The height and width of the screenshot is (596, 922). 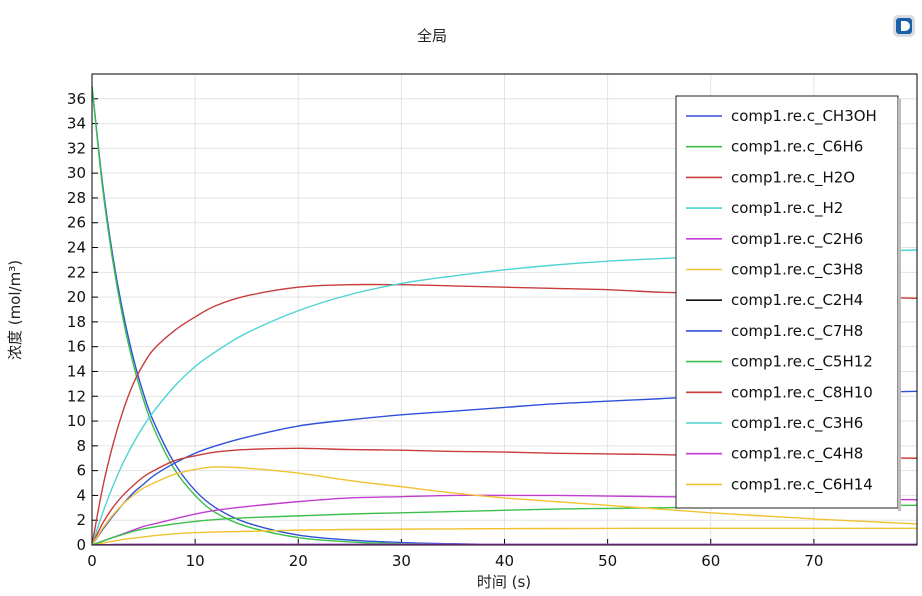 What do you see at coordinates (76, 396) in the screenshot?
I see `y-tick-label: 12` at bounding box center [76, 396].